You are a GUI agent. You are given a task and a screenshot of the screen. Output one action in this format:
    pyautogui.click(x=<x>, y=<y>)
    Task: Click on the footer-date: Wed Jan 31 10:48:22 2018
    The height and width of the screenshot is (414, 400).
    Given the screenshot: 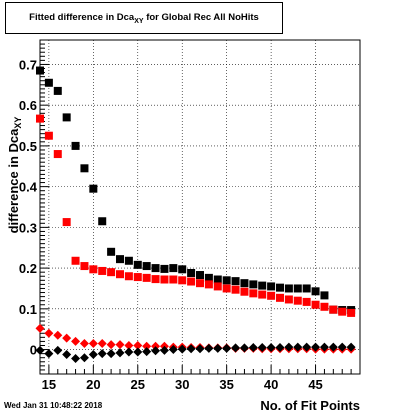 What is the action you would take?
    pyautogui.click(x=53, y=405)
    